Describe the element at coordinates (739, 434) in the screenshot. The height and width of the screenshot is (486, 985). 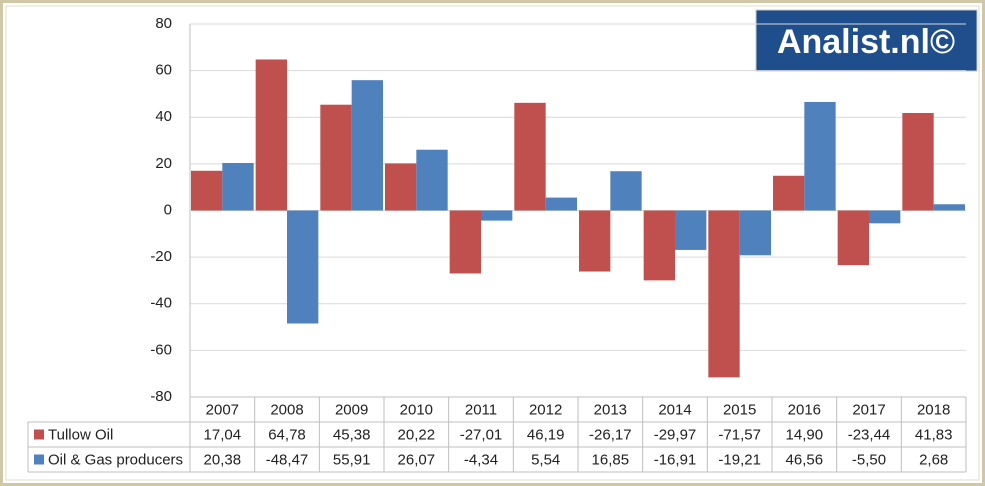
I see `value-label: -71,57` at that location.